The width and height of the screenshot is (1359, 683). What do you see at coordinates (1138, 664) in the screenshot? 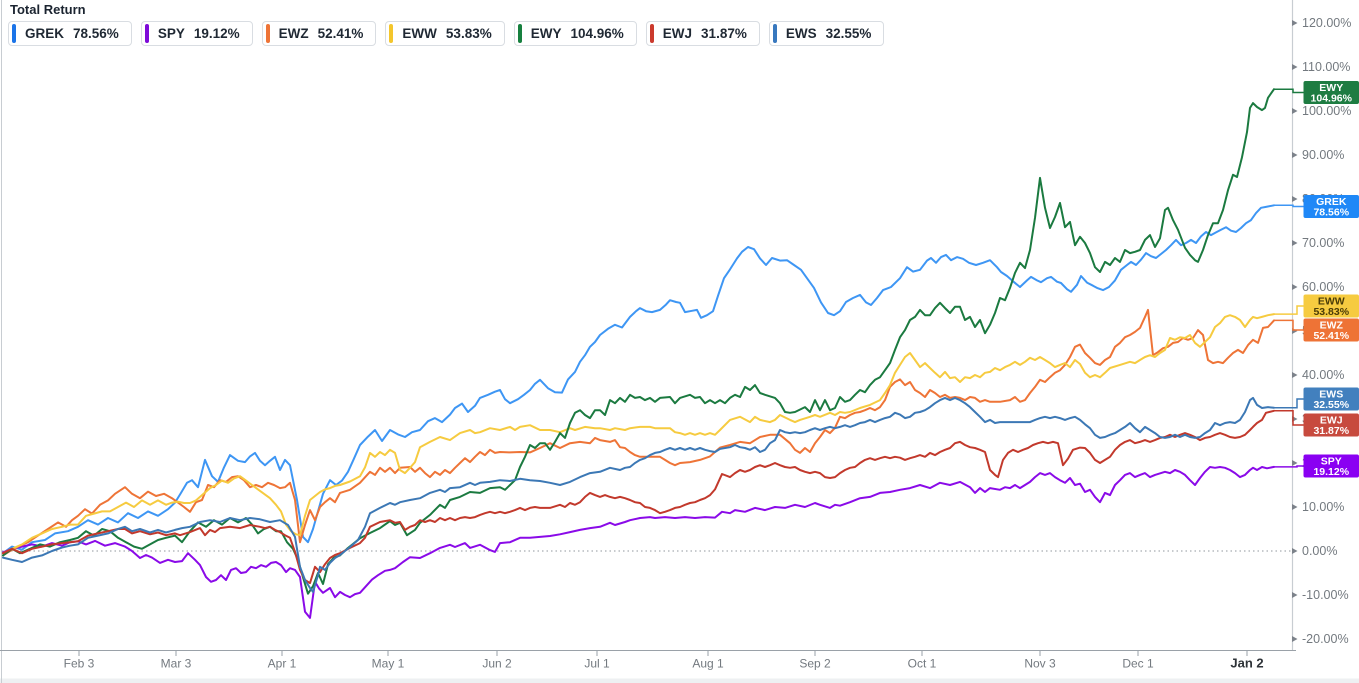
I see `x-tick-label: Dec 1` at bounding box center [1138, 664].